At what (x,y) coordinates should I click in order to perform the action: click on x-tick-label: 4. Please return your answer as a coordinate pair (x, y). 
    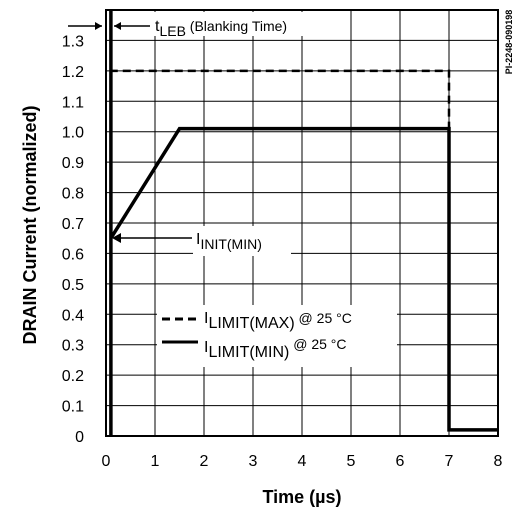
    Looking at the image, I should click on (302, 461).